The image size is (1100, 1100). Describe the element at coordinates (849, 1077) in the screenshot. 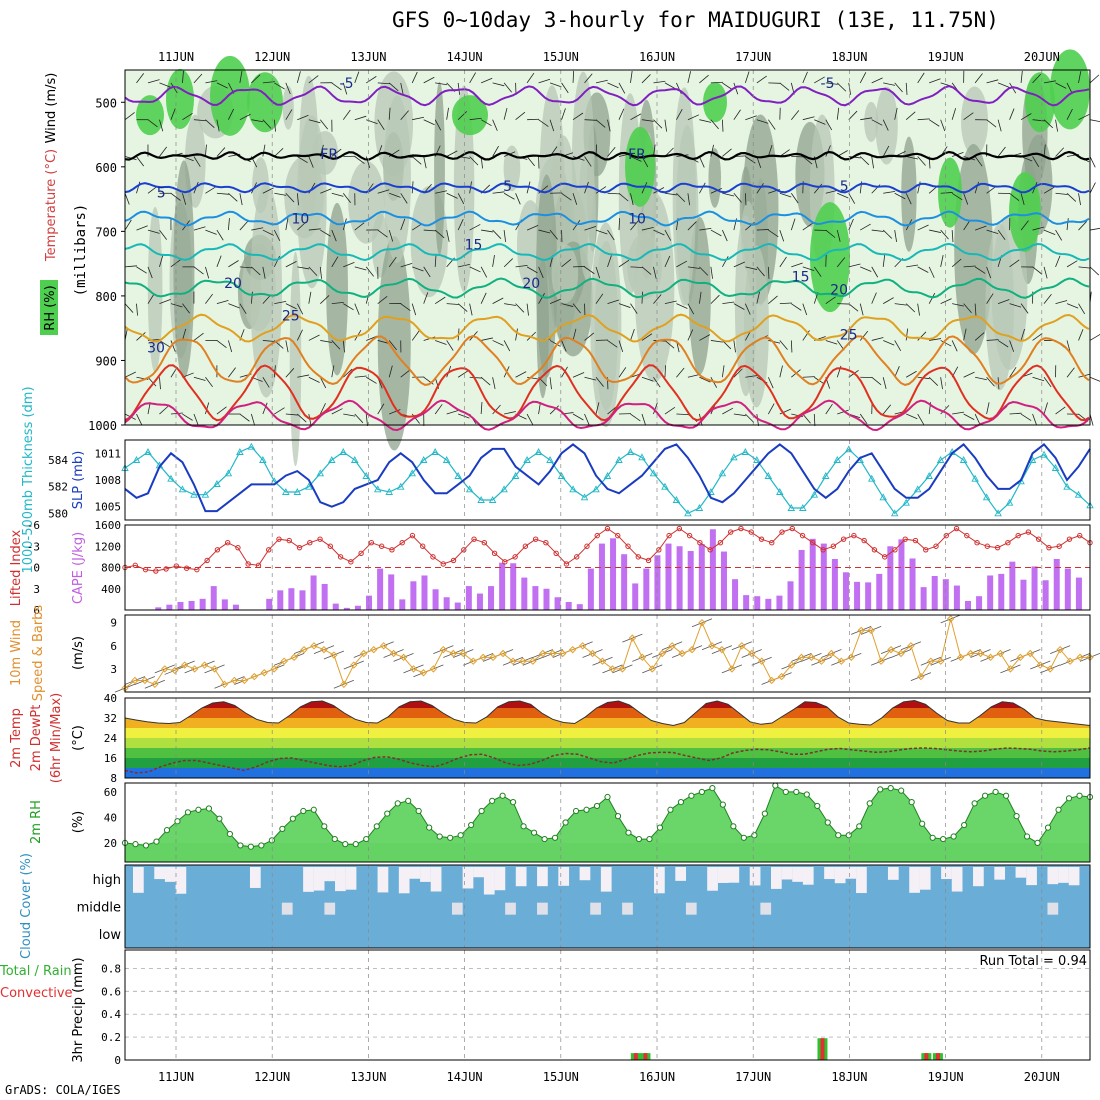

I see `date-tick-bottom: 18JUN` at that location.